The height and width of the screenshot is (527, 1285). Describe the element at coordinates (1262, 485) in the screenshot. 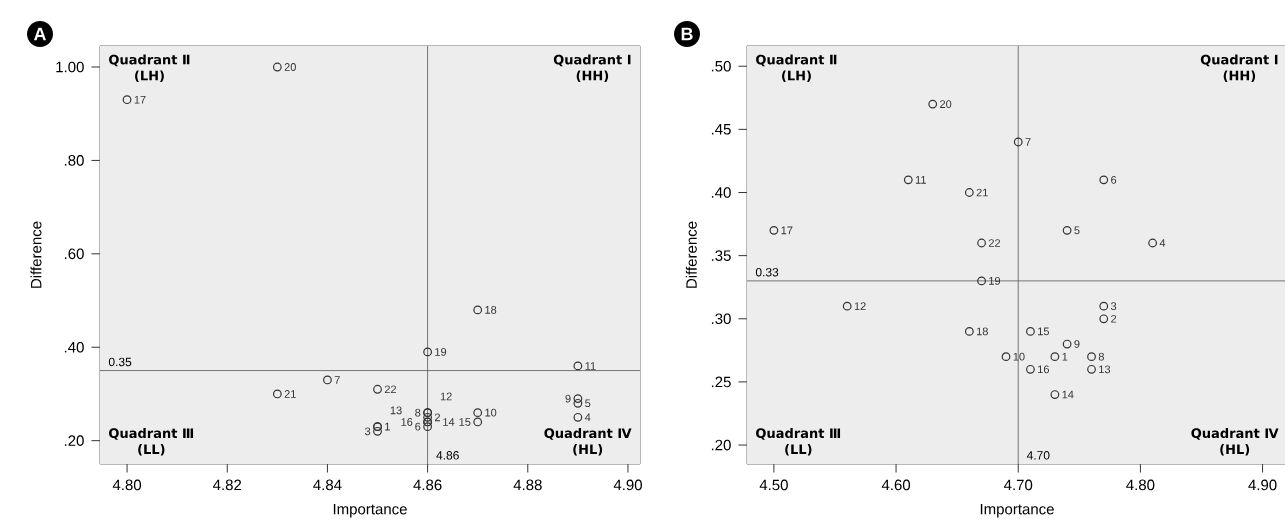

I see `x-tick-label: 4.90` at that location.